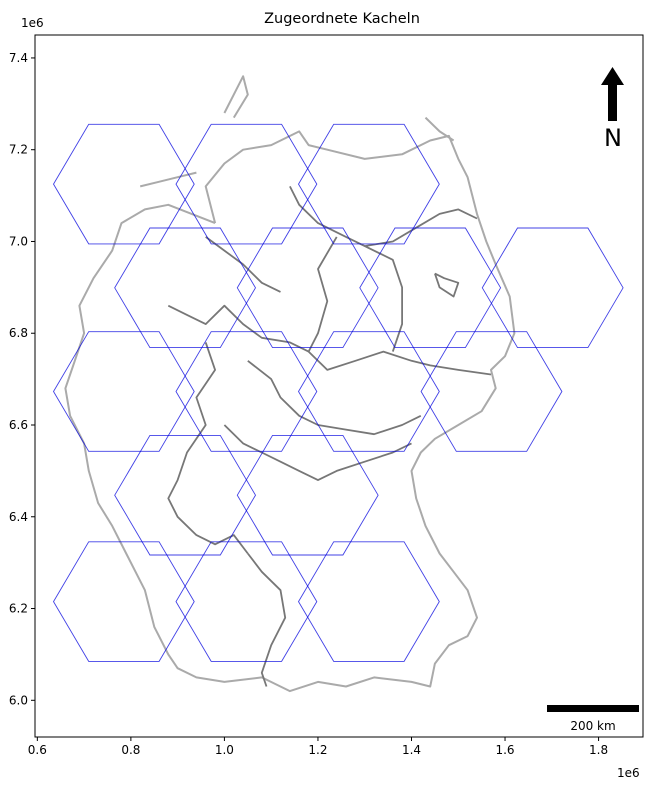  Describe the element at coordinates (592, 726) in the screenshot. I see `scale-bar-label: 200 km` at that location.